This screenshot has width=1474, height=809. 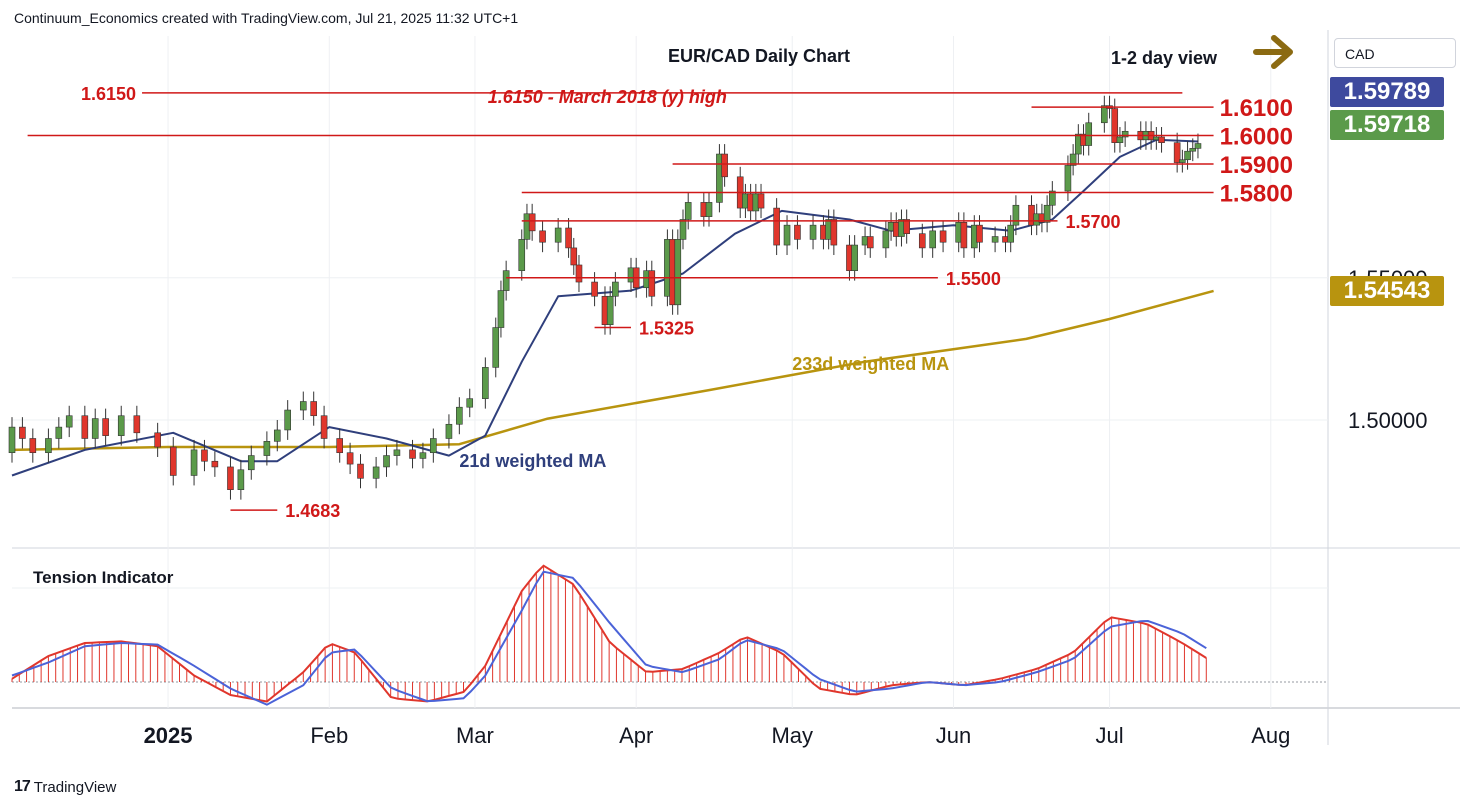 What do you see at coordinates (168, 735) in the screenshot?
I see `x-tick-label: 2025` at bounding box center [168, 735].